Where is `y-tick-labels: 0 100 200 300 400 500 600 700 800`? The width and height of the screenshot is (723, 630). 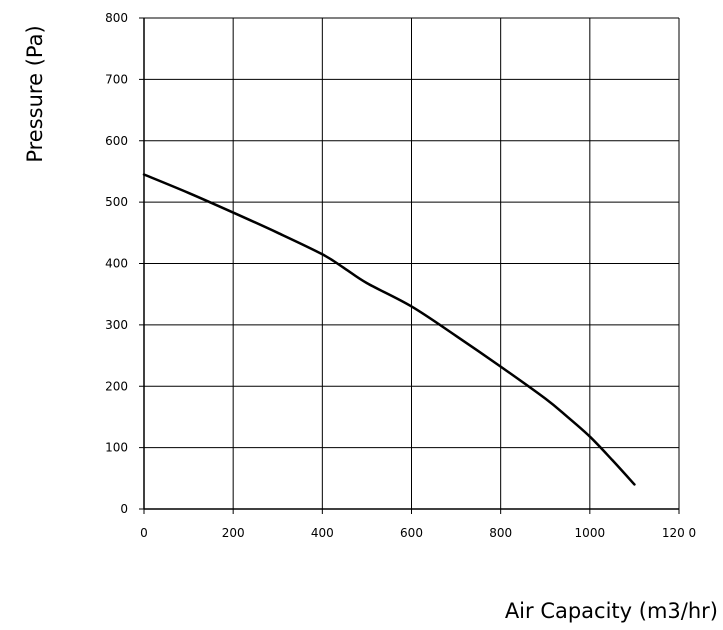
y-tick-labels: 0 100 200 300 400 500 600 700 800 is located at coordinates (116, 263).